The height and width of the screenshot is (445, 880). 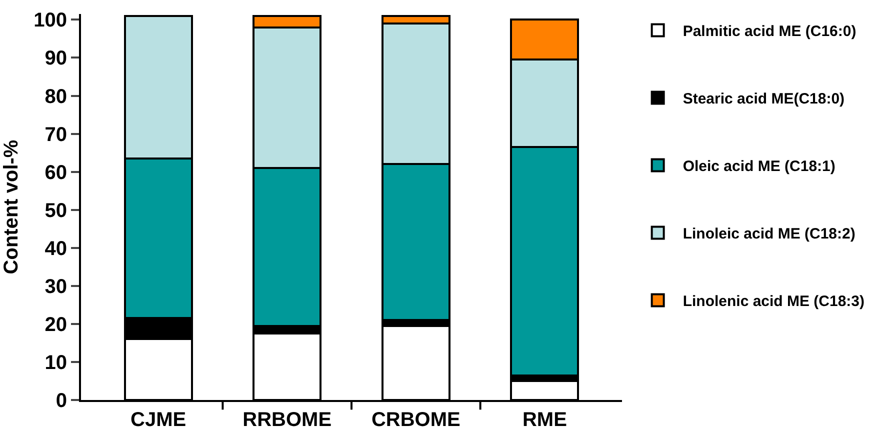 What do you see at coordinates (55, 363) in the screenshot?
I see `y-tick-label: 10` at bounding box center [55, 363].